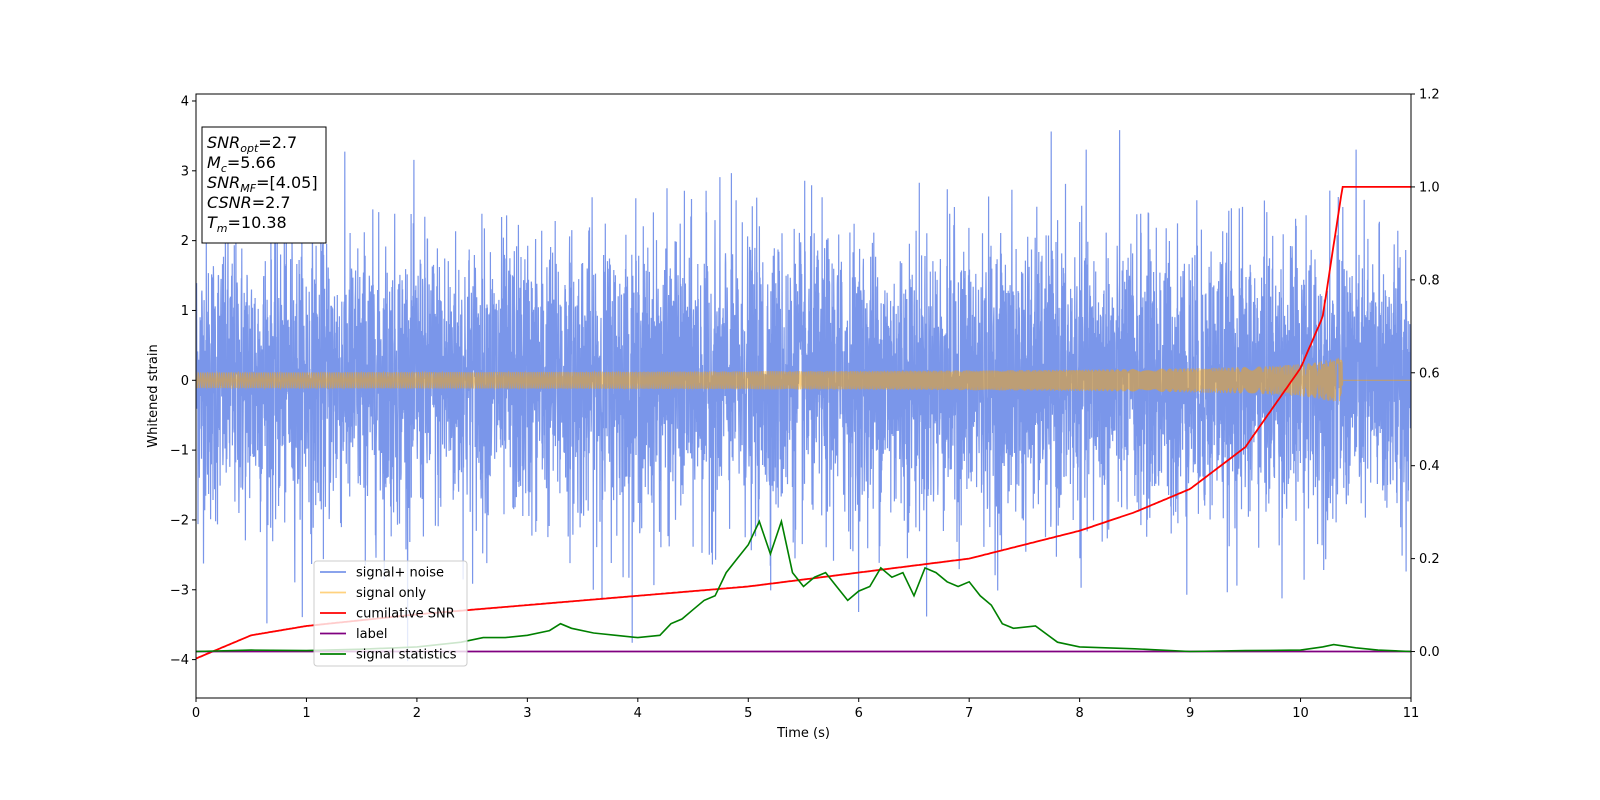 This screenshot has width=1600, height=800. Describe the element at coordinates (252, 144) in the screenshot. I see `info-box-line: SNRopt=2.7` at that location.